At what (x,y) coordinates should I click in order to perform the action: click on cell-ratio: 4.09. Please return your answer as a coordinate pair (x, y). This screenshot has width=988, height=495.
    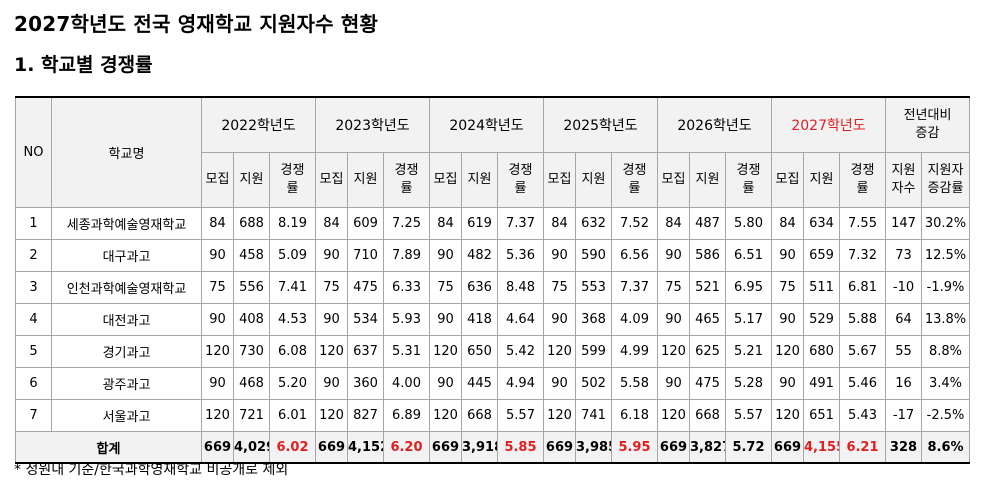
    Looking at the image, I should click on (634, 319).